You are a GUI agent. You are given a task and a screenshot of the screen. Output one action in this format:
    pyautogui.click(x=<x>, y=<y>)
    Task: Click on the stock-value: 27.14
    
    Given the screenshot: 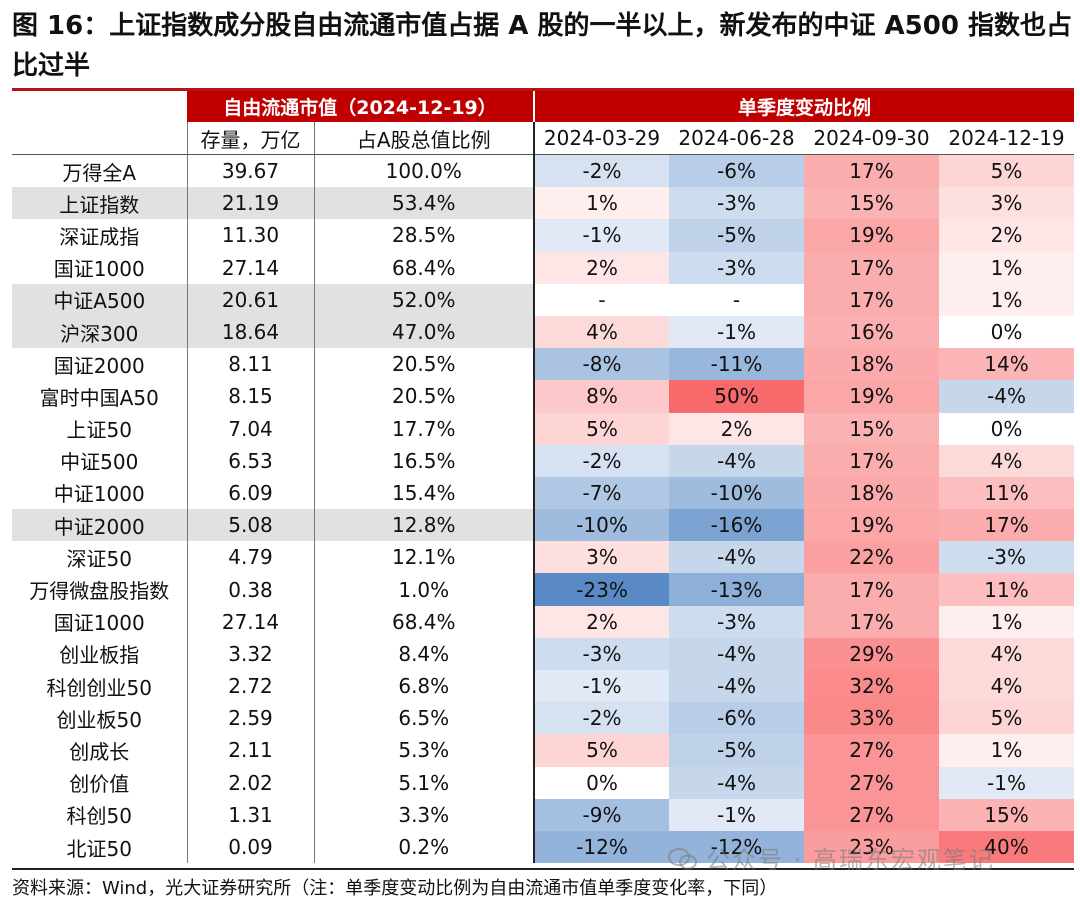 What is the action you would take?
    pyautogui.click(x=250, y=621)
    